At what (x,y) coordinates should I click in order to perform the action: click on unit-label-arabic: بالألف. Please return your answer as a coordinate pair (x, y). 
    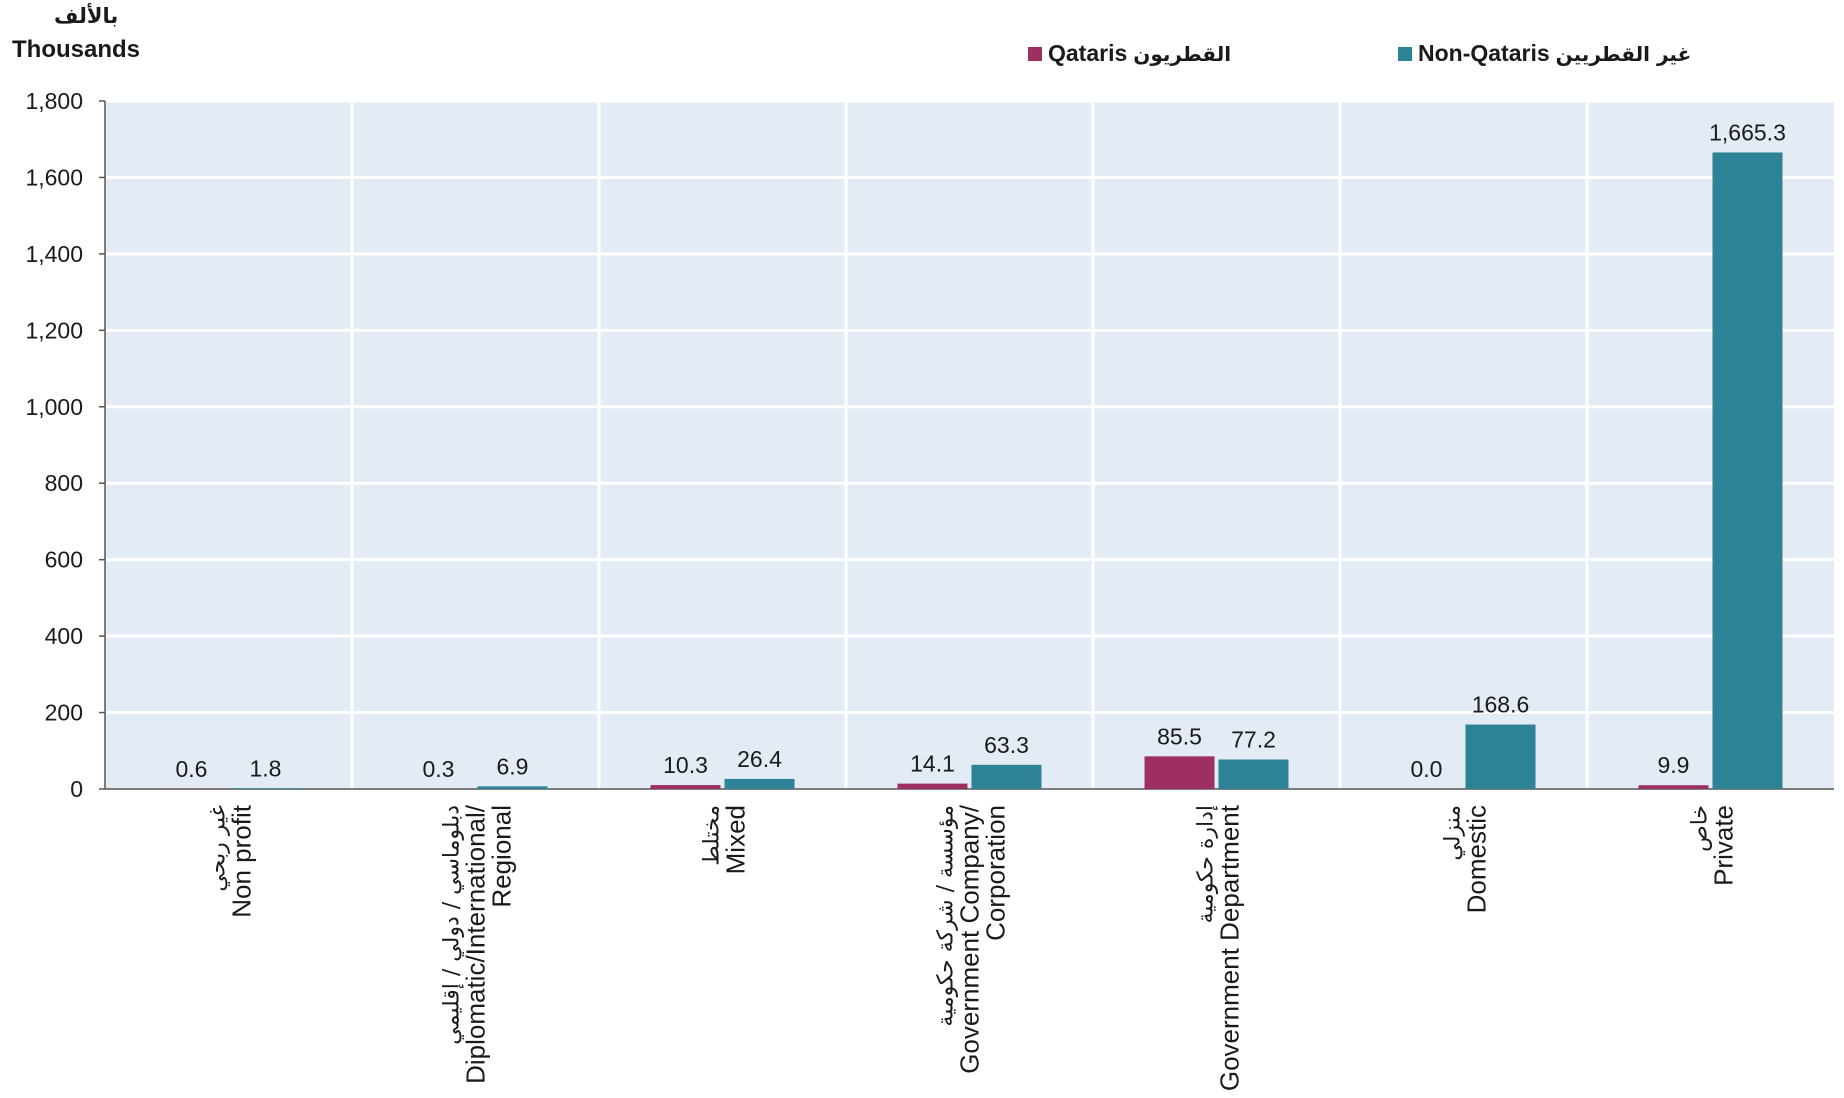
    Looking at the image, I should click on (86, 16).